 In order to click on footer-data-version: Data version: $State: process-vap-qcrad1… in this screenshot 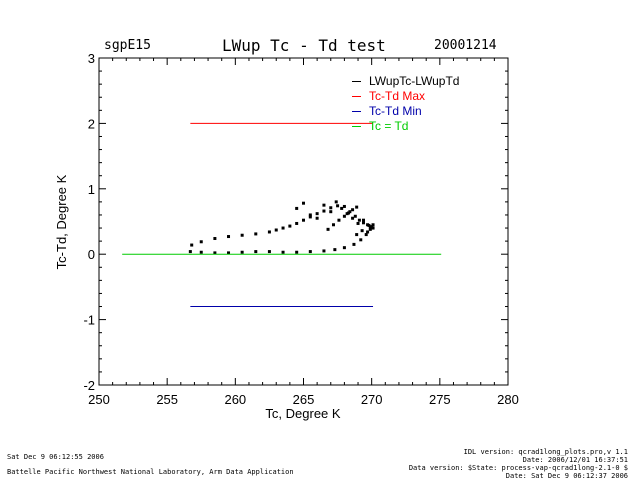, I will do `click(518, 468)`.